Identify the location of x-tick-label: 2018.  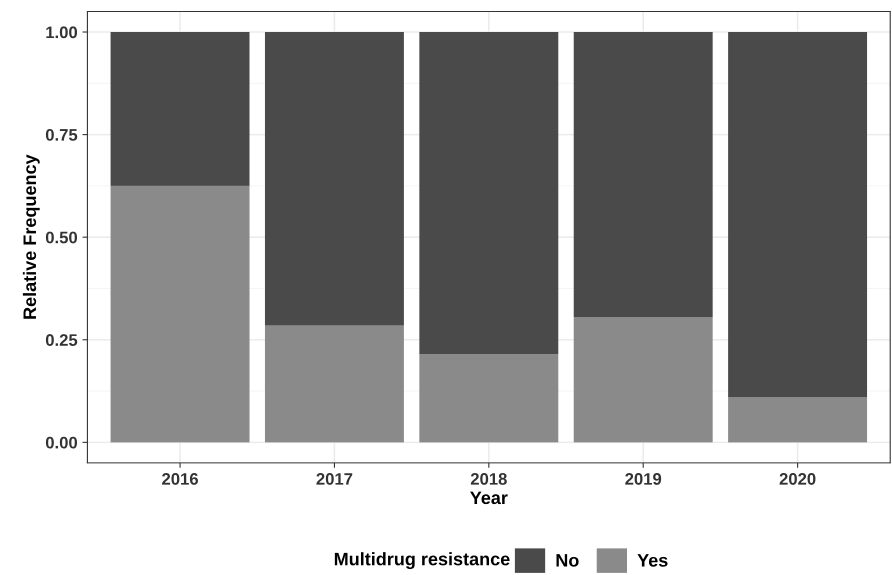
(488, 479).